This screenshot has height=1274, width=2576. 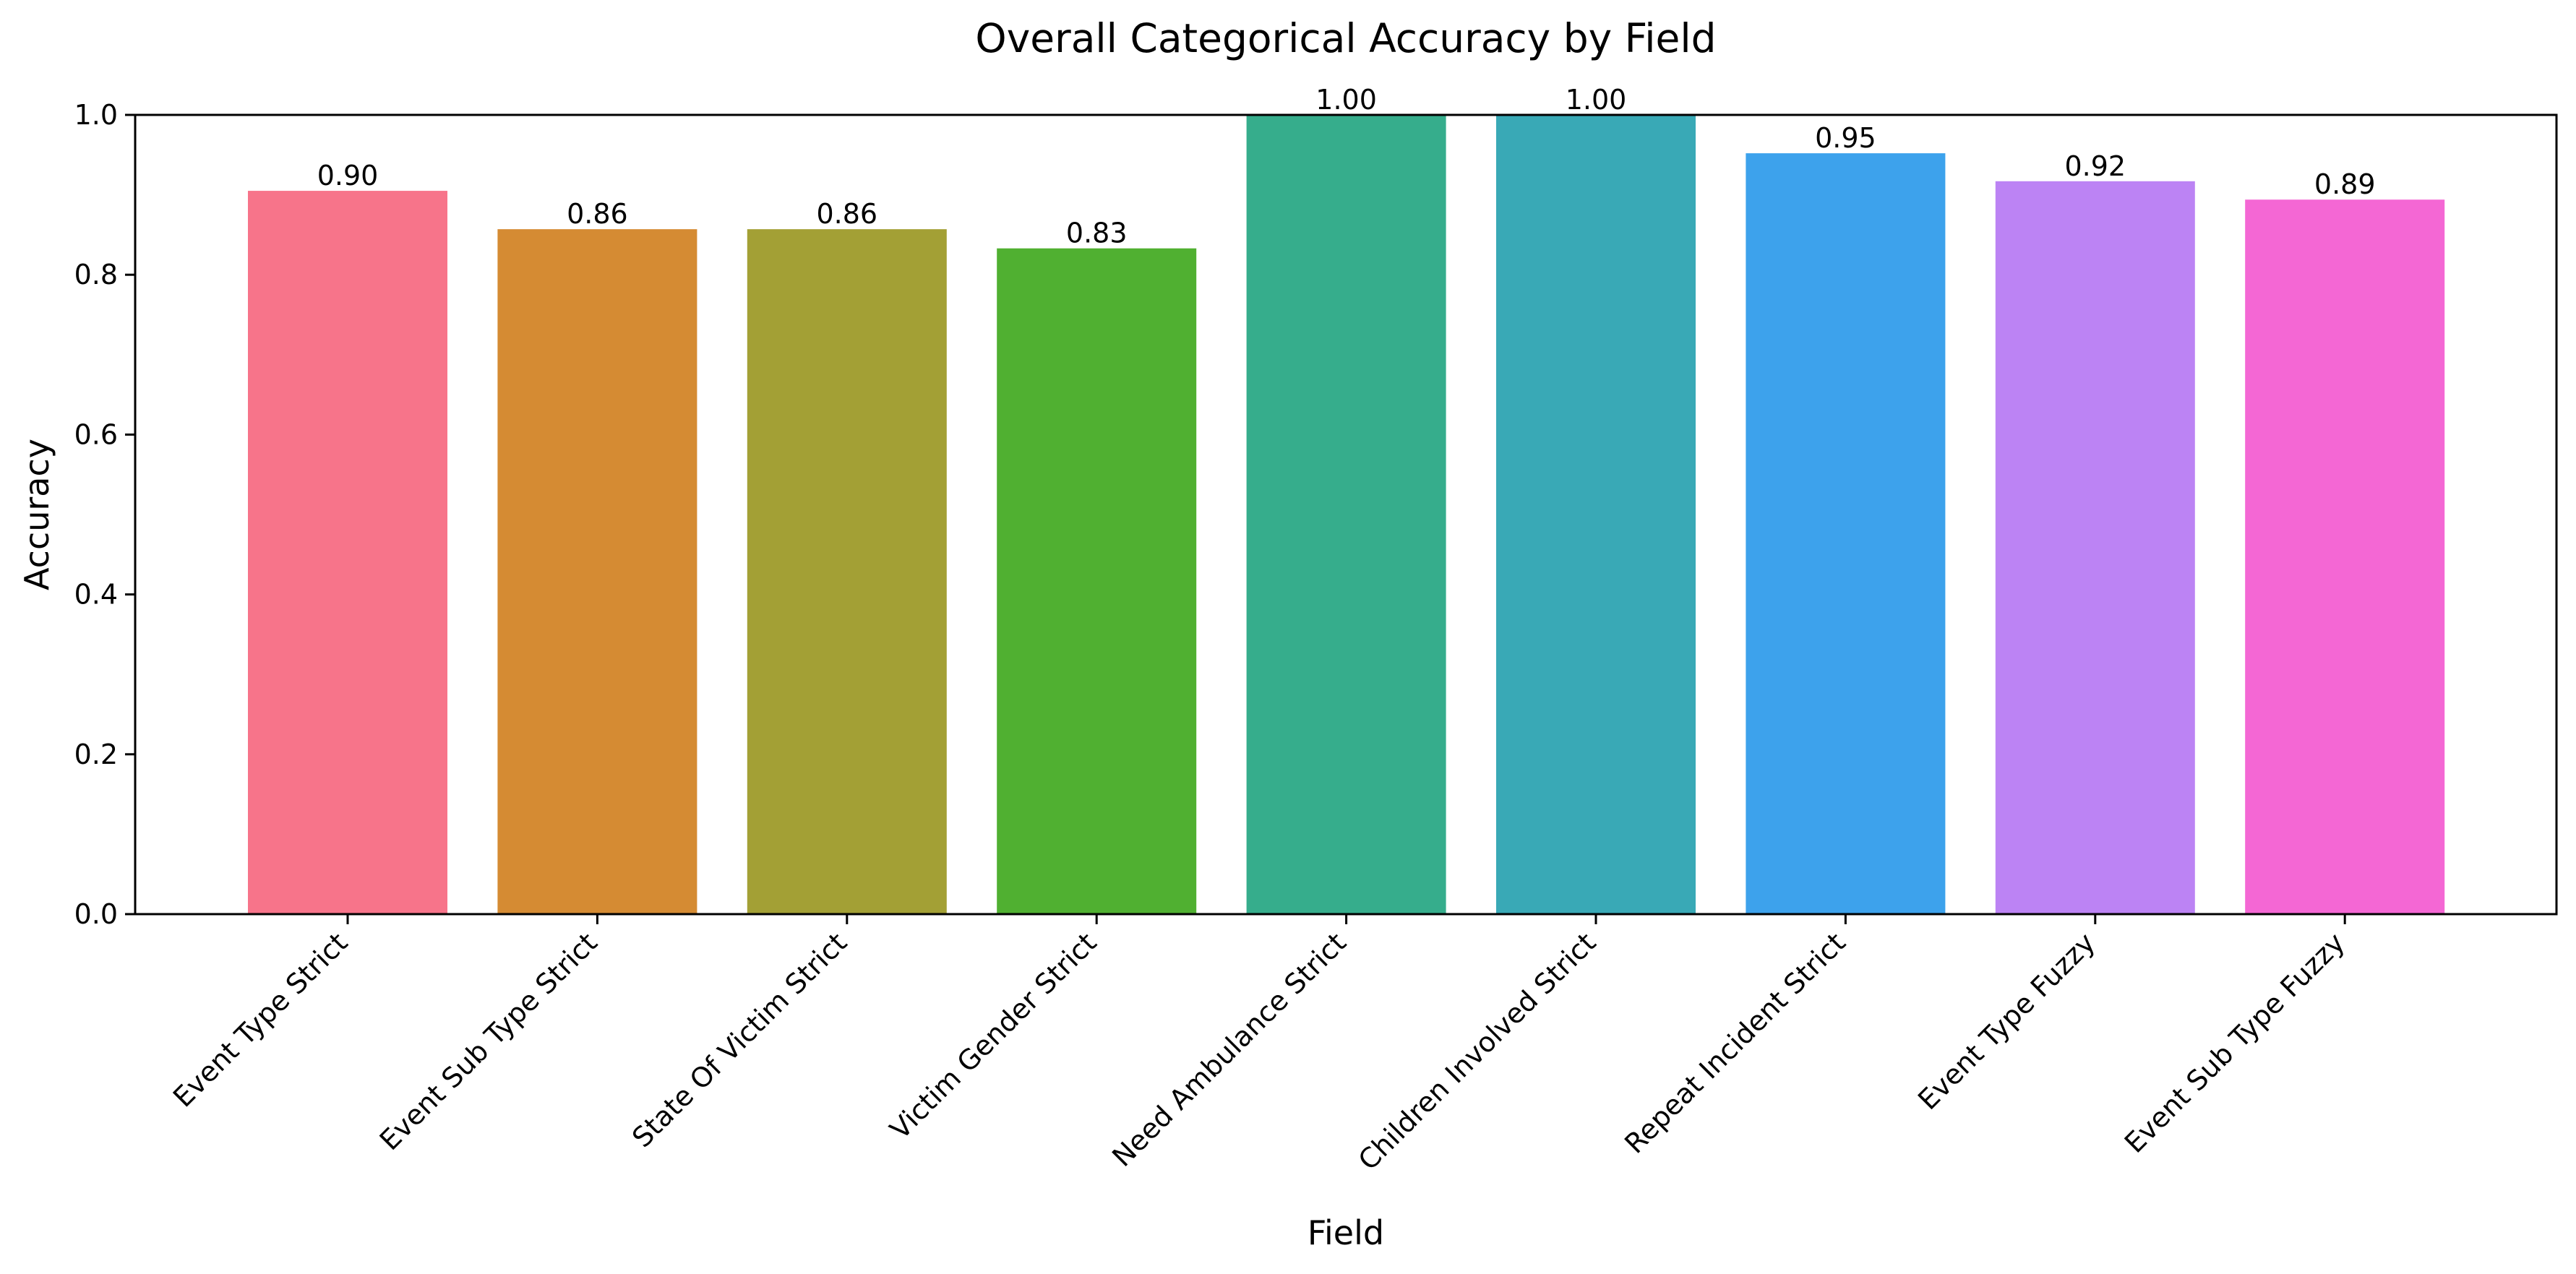 I want to click on y-tick-label: 0.0, so click(x=96, y=914).